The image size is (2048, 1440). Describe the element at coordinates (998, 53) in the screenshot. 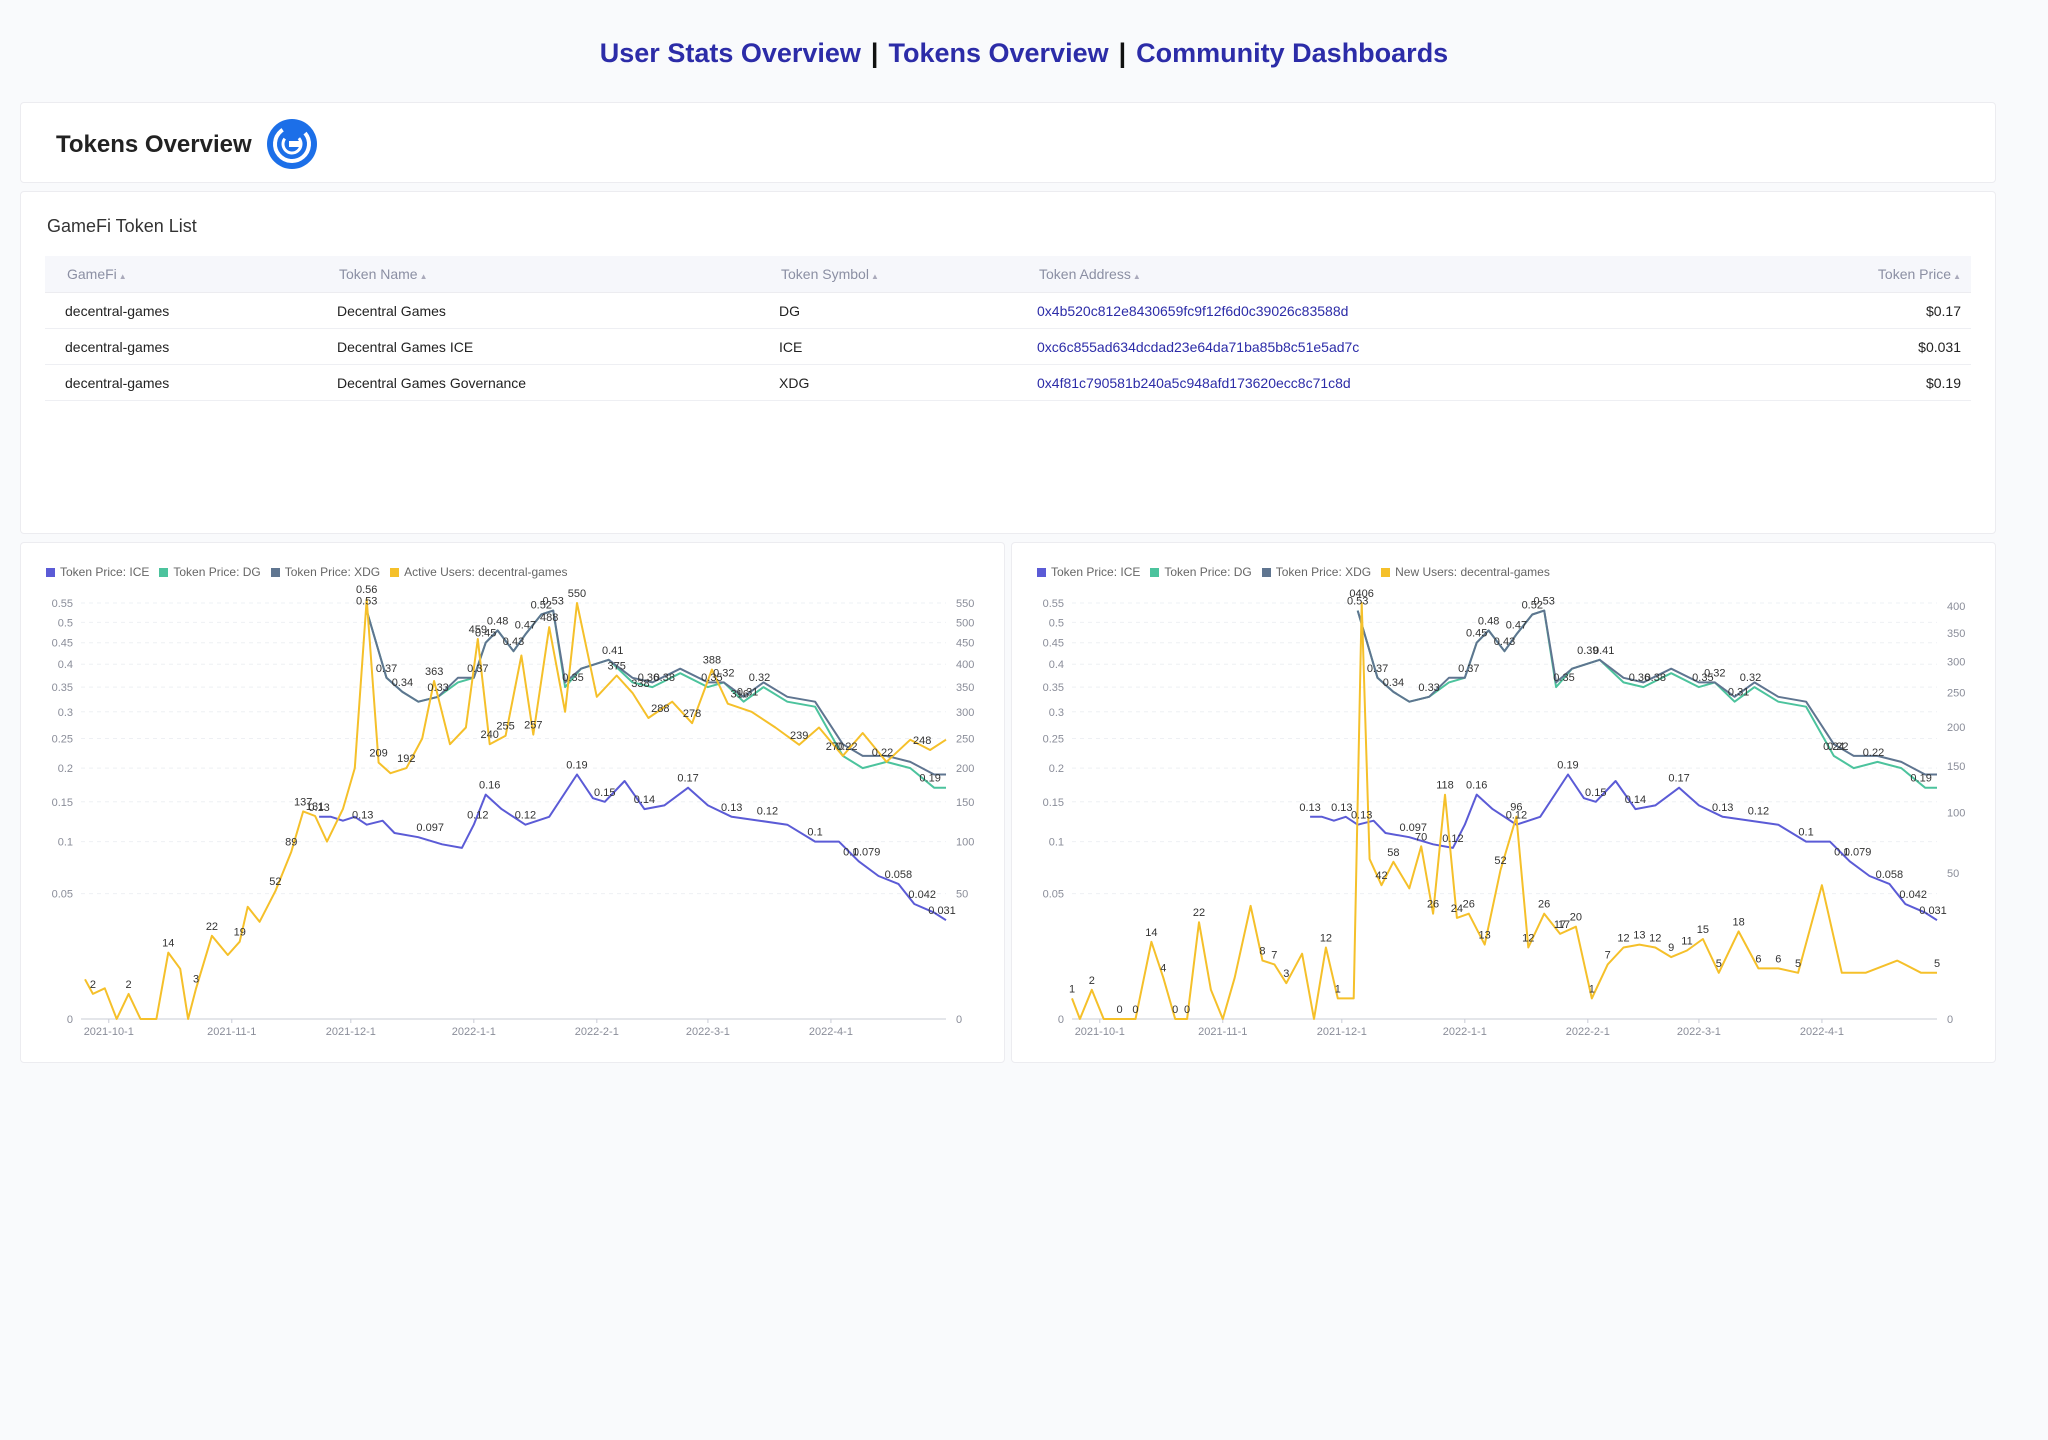

I see `nav-link-tokens-overview: Tokens Overview` at that location.